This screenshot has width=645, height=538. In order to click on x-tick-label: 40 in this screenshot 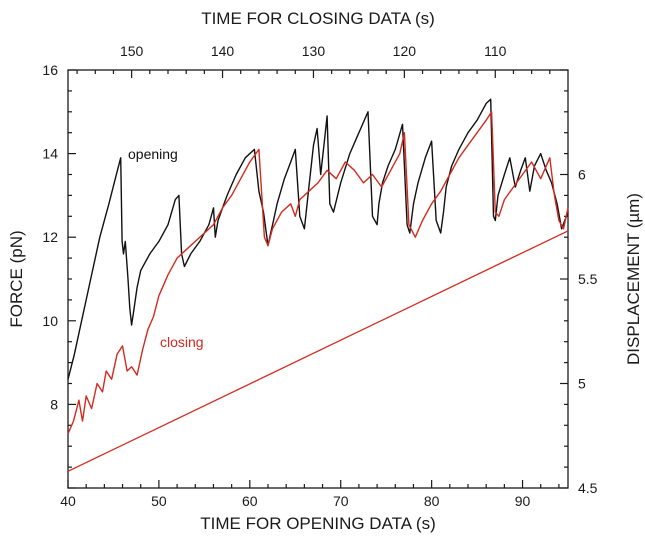, I will do `click(68, 501)`.